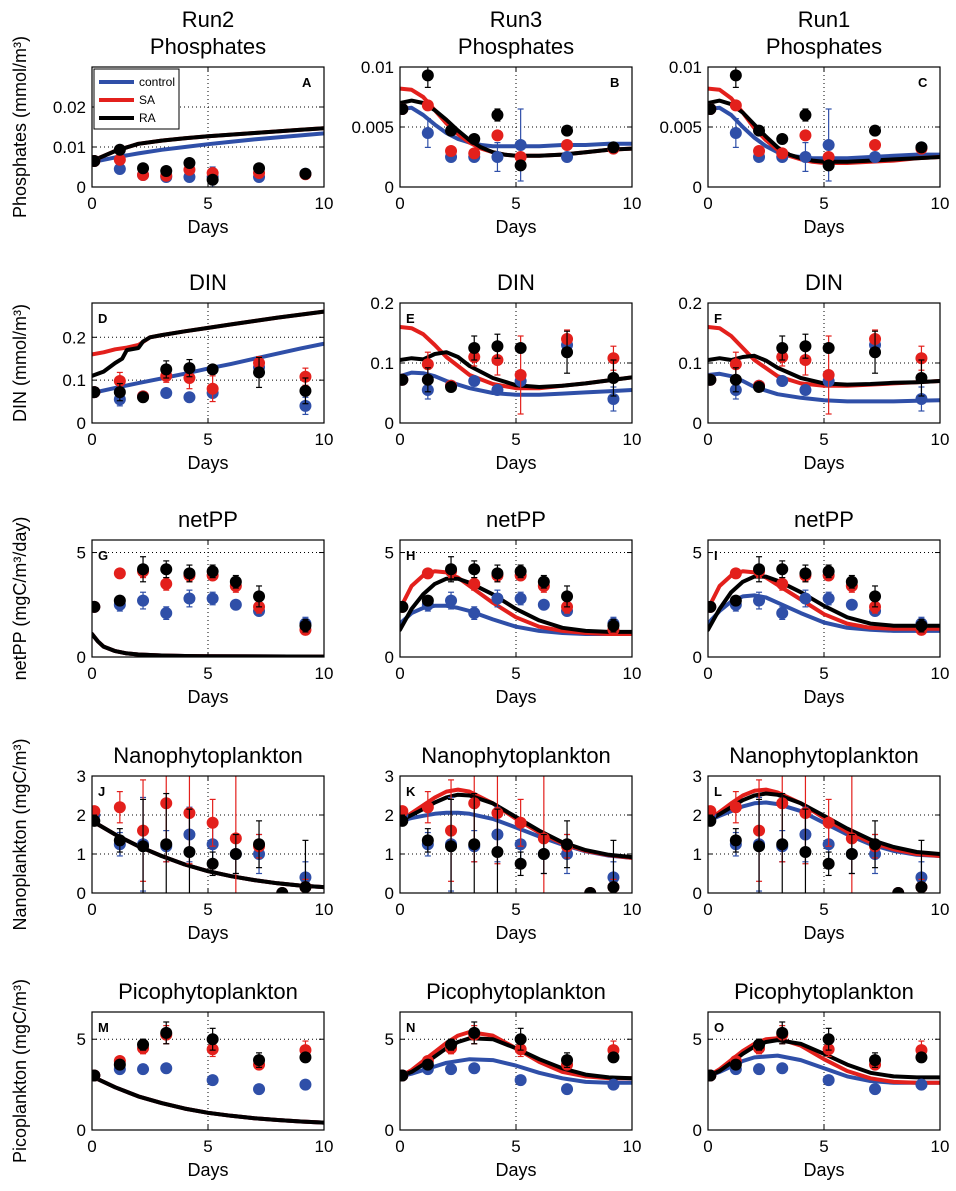  Describe the element at coordinates (20, 1071) in the screenshot. I see `row-y-axis-label: Picoplankton (mgC/m³)` at that location.